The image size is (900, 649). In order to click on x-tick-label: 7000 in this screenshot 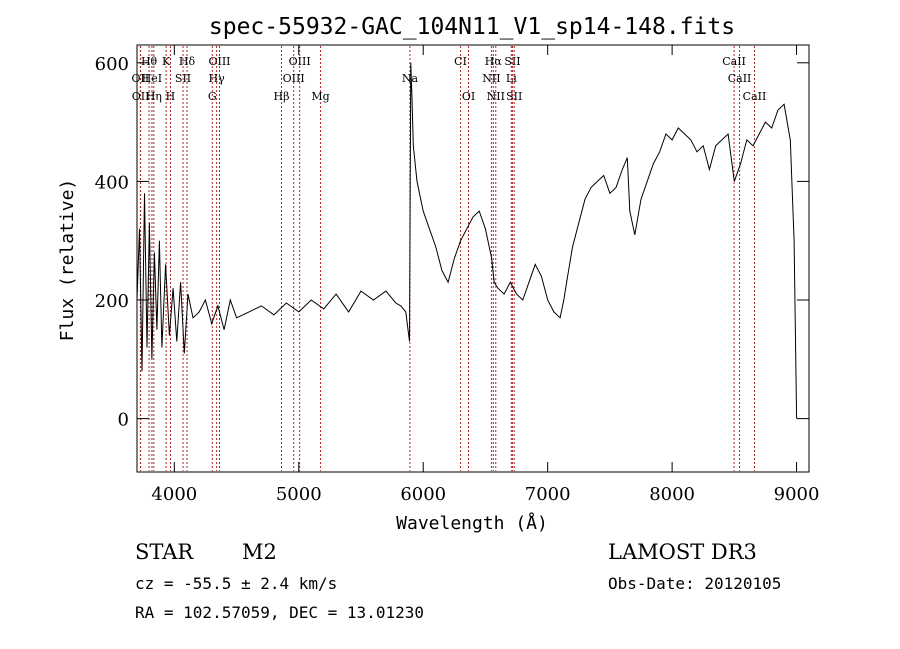, I will do `click(548, 494)`.